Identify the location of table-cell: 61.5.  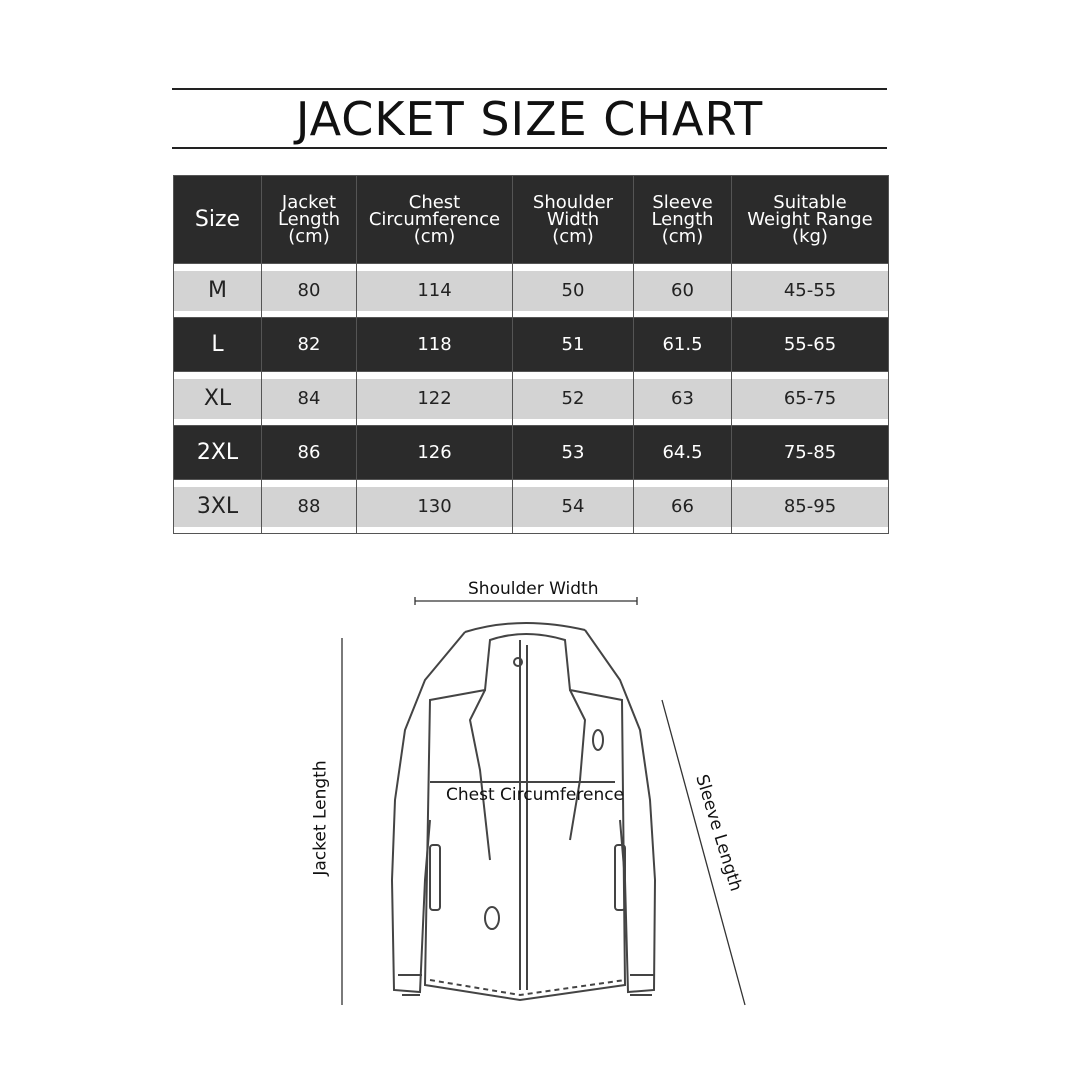
(682, 344).